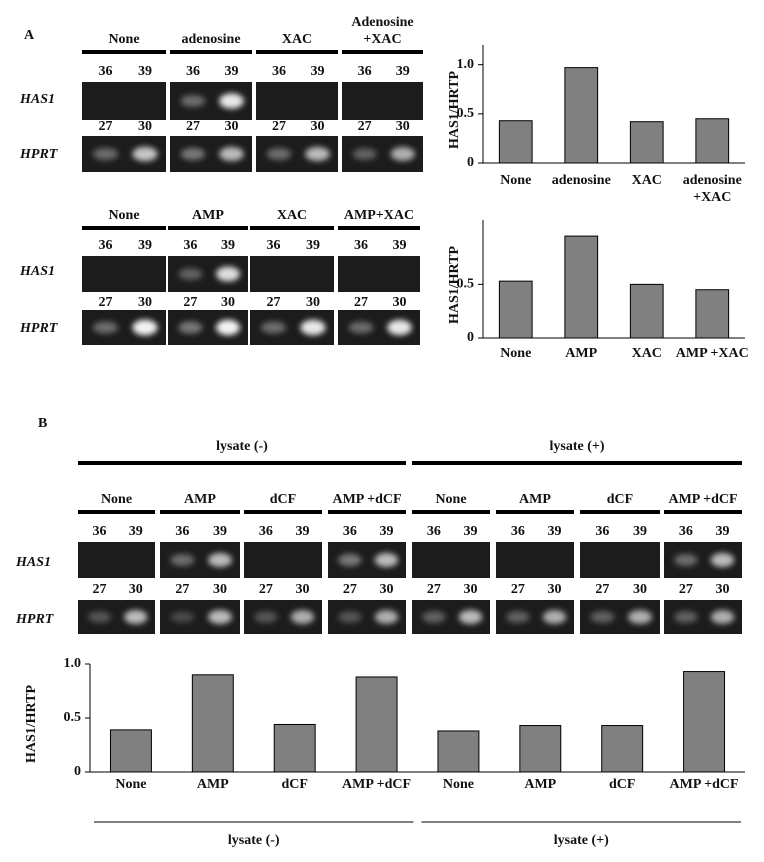 Image resolution: width=764 pixels, height=862 pixels. Describe the element at coordinates (294, 784) in the screenshot. I see `x-tick-label: dCF` at that location.